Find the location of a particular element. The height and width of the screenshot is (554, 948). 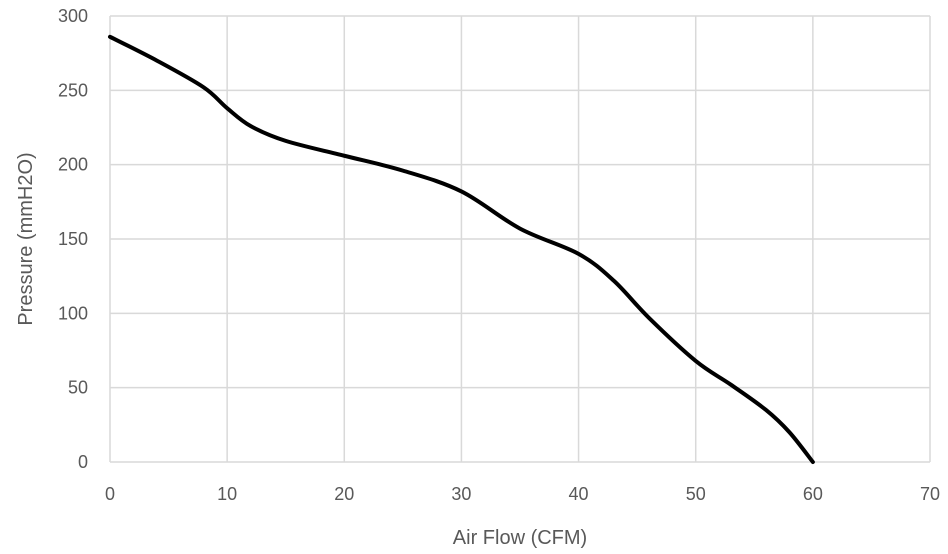

y-tick-label: 100 is located at coordinates (73, 313).